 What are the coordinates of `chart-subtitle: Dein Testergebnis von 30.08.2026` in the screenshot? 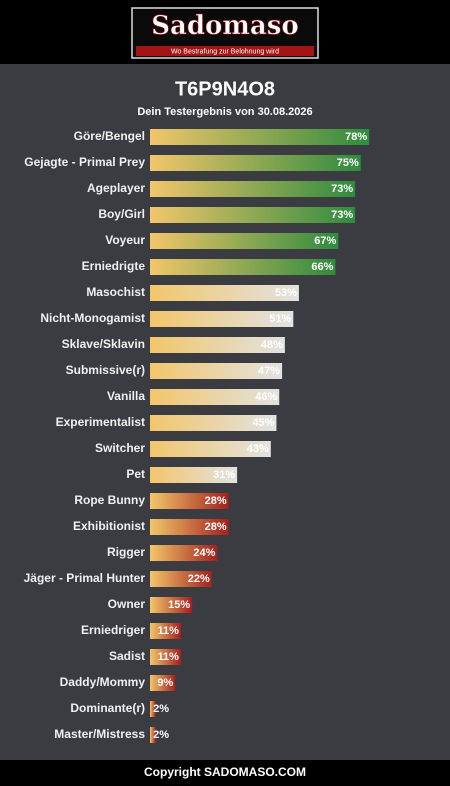 It's located at (224, 112).